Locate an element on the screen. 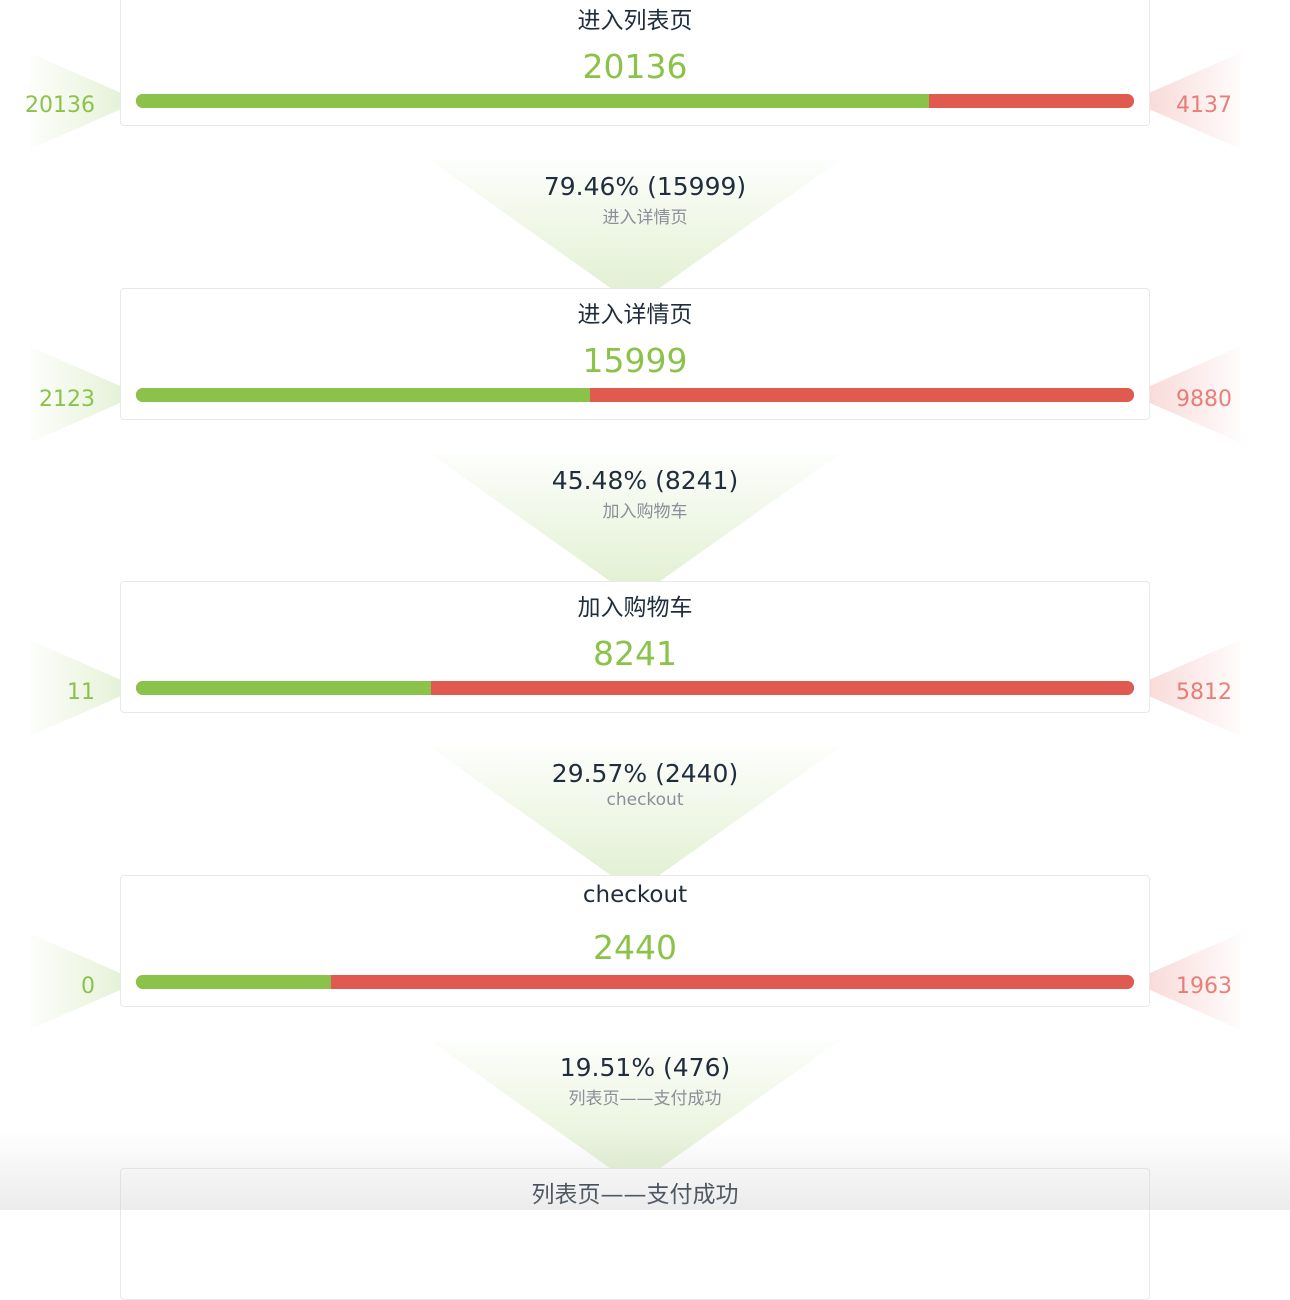 The height and width of the screenshot is (1300, 1290). right-count: 9880 is located at coordinates (1204, 399).